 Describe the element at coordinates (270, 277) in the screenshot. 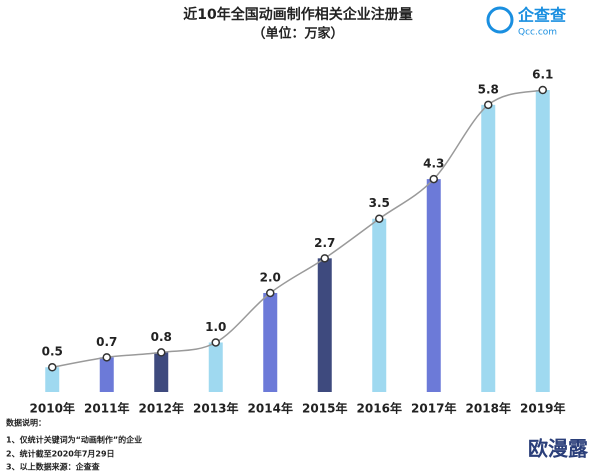

I see `value-label: 2.0` at that location.